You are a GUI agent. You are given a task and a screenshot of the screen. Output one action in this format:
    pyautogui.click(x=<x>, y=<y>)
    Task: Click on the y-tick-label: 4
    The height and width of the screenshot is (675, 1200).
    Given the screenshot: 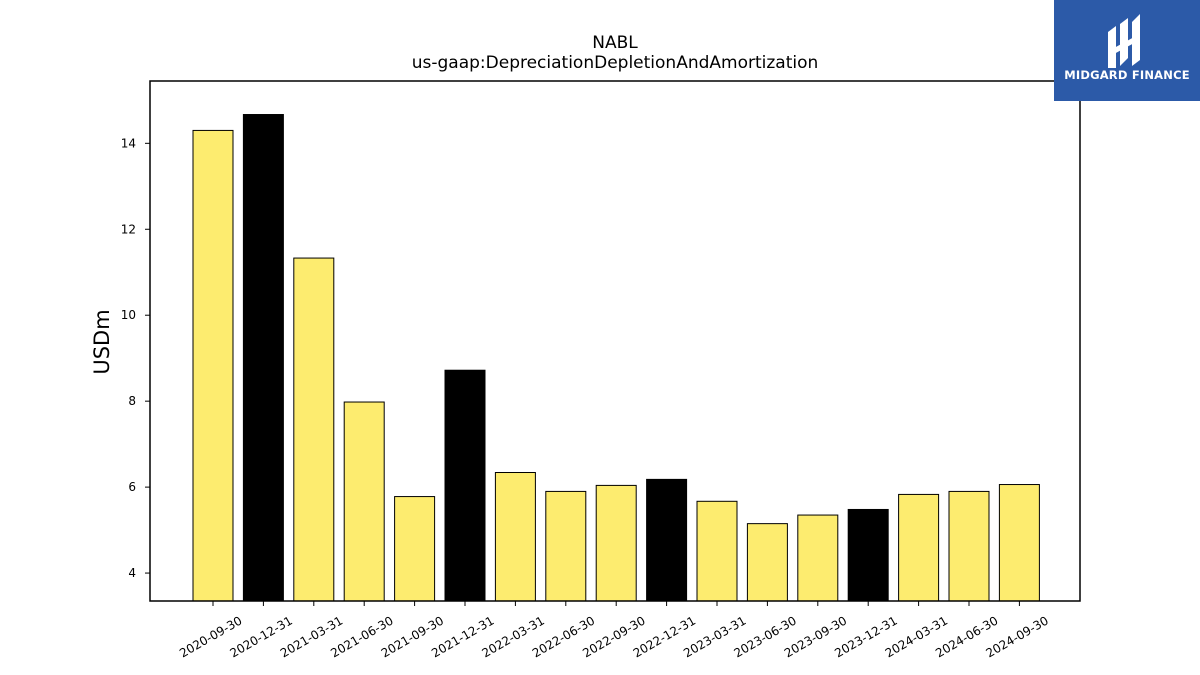 What is the action you would take?
    pyautogui.click(x=132, y=573)
    